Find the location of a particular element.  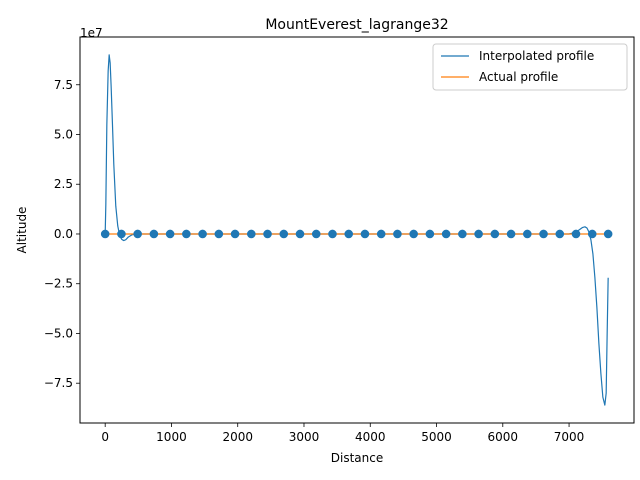

y-axis-label: Altitude is located at coordinates (22, 230).